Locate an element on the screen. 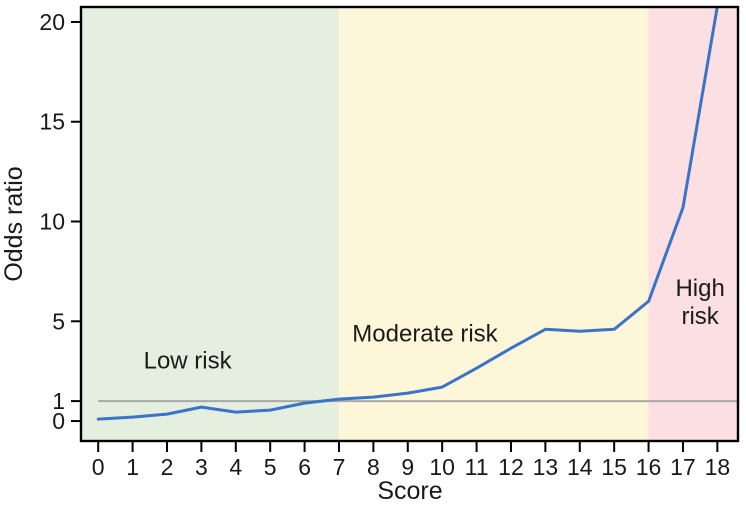 Image resolution: width=746 pixels, height=513 pixels. x-tick-label: 2 is located at coordinates (167, 467).